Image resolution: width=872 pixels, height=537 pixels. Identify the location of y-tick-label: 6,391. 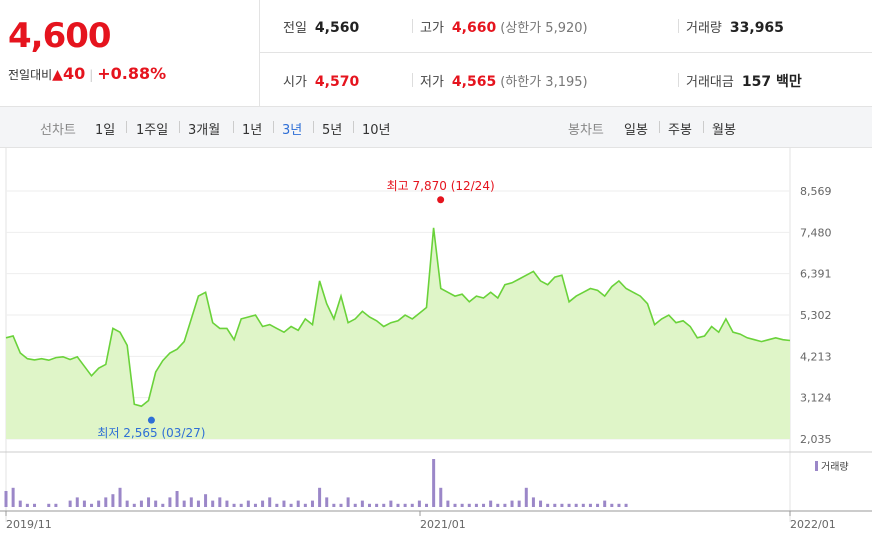
(816, 274).